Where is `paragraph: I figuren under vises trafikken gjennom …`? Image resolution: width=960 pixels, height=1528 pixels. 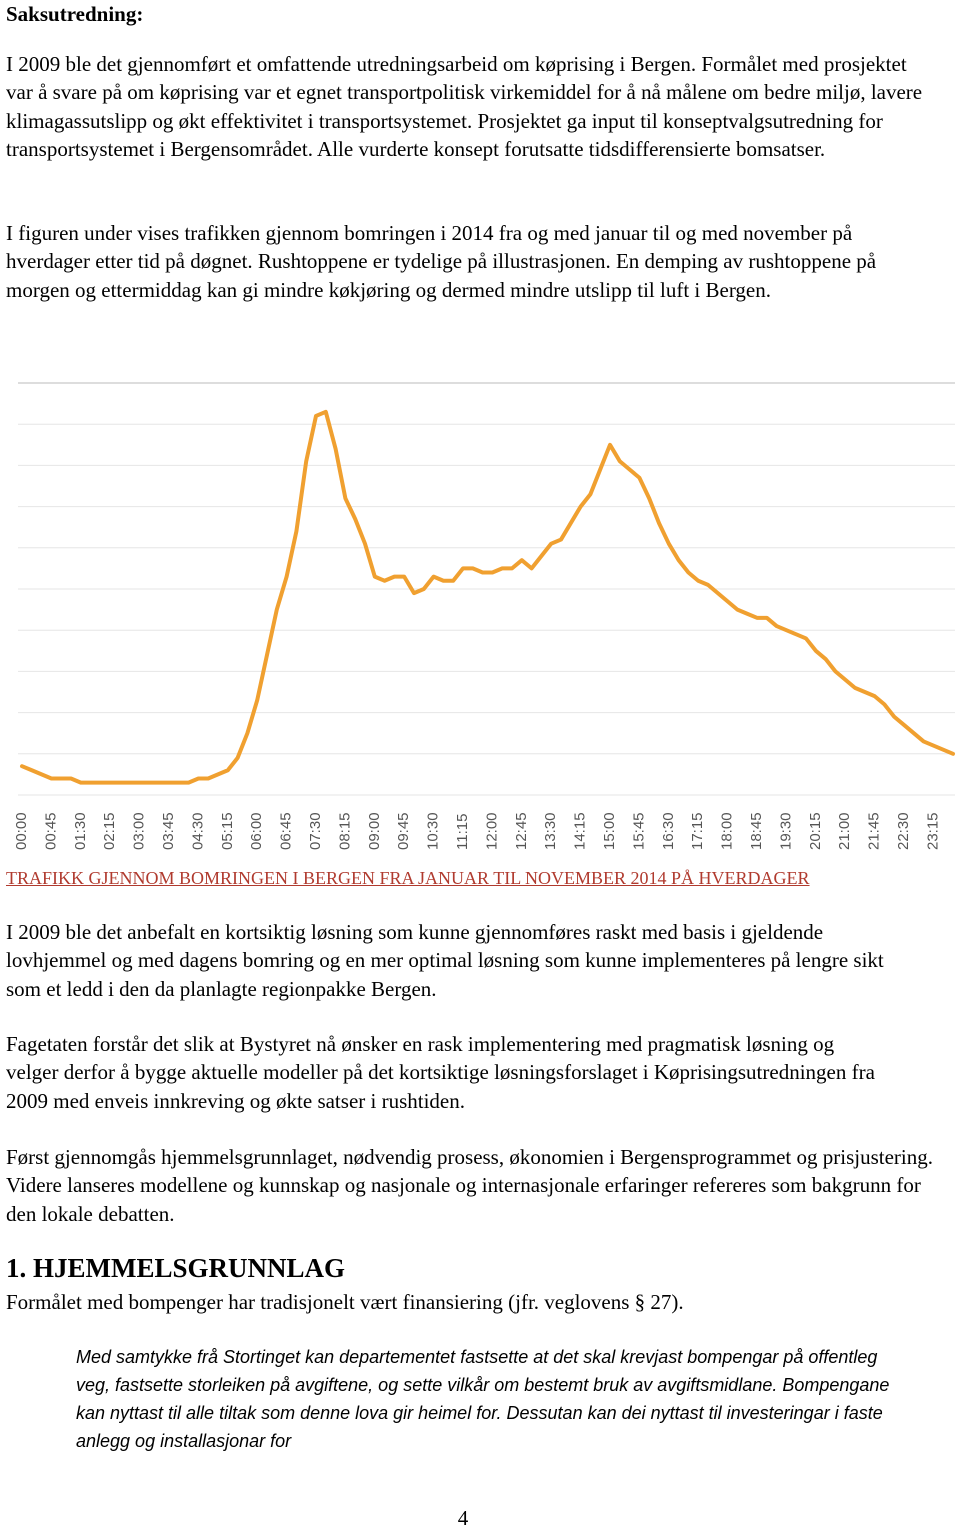 paragraph: I figuren under vises trafikken gjennom … is located at coordinates (441, 261).